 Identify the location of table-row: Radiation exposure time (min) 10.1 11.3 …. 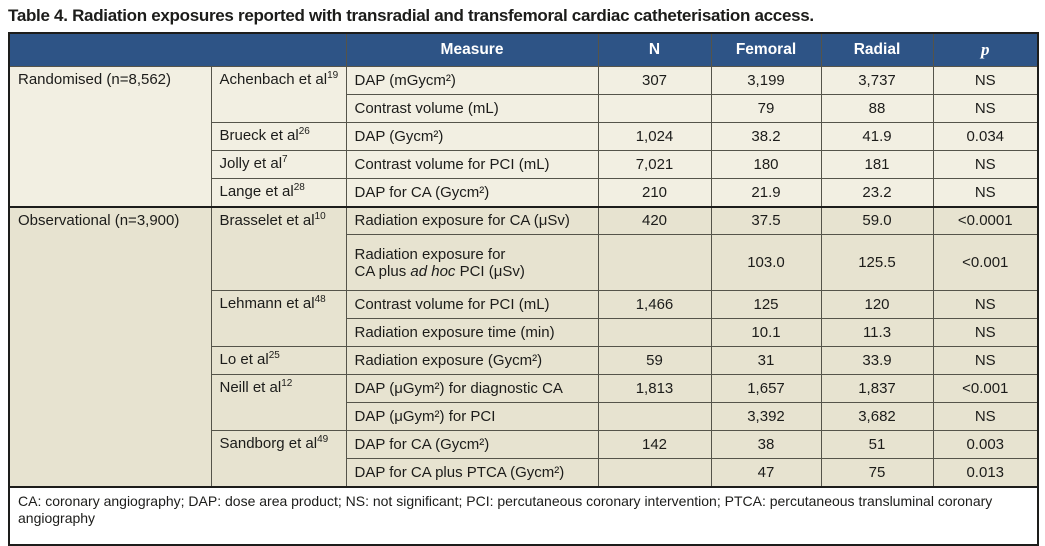
(524, 332).